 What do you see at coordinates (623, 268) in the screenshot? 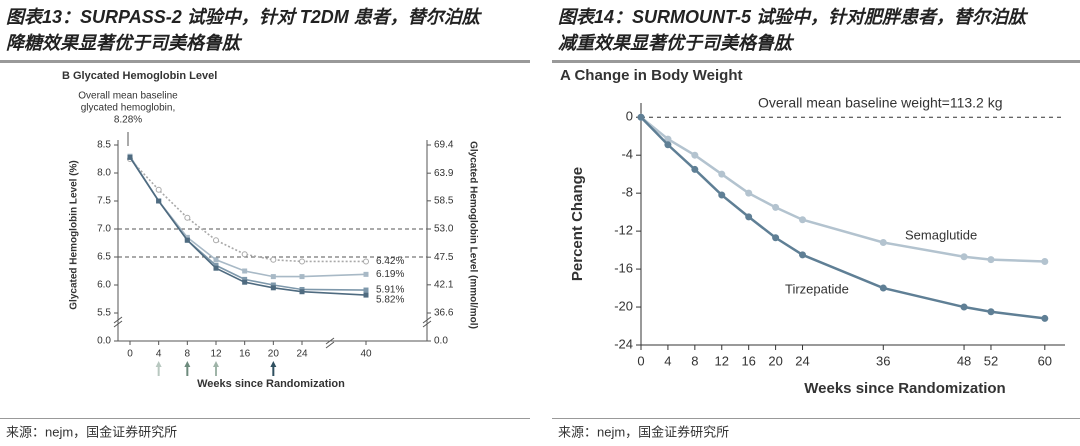
I see `y-tick-label: -16` at bounding box center [623, 268].